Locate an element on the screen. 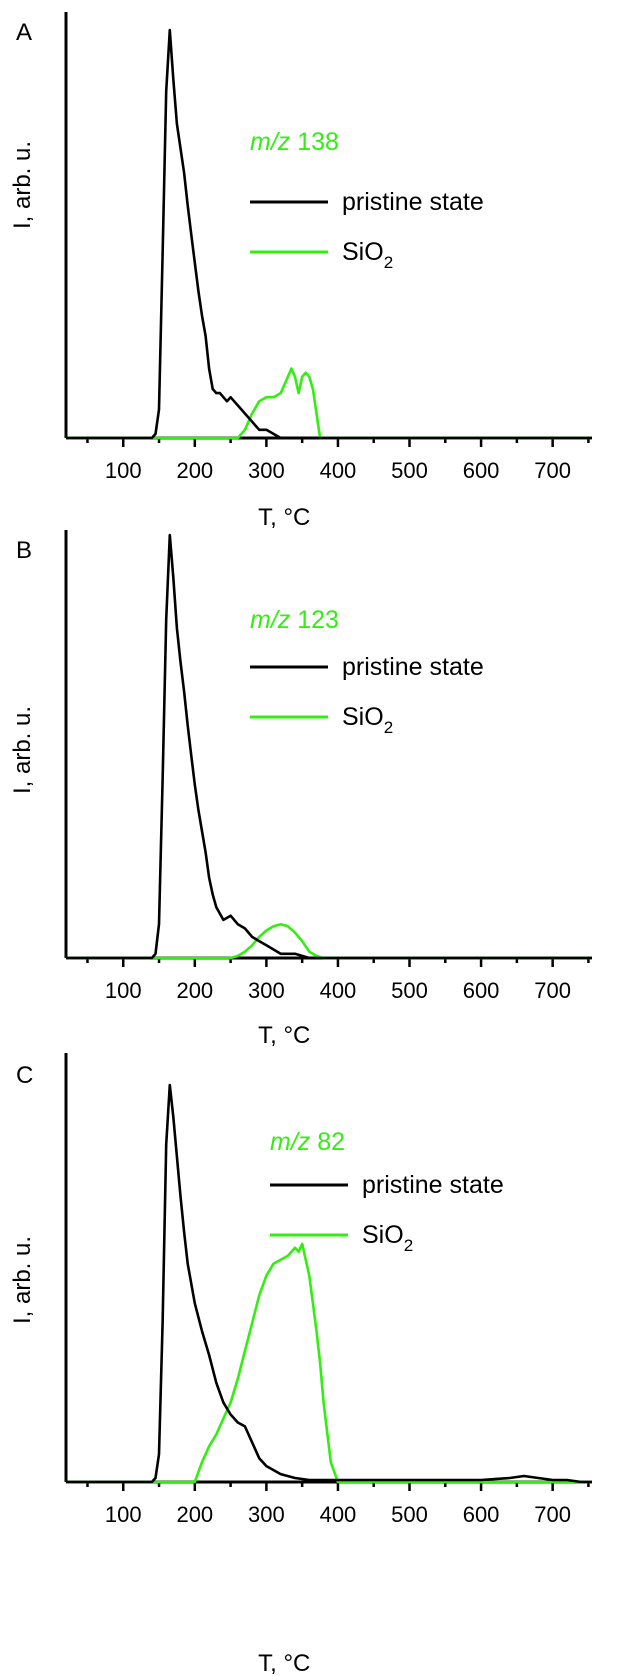 This screenshot has height=1676, width=636. mz-value: 82 is located at coordinates (331, 1142).